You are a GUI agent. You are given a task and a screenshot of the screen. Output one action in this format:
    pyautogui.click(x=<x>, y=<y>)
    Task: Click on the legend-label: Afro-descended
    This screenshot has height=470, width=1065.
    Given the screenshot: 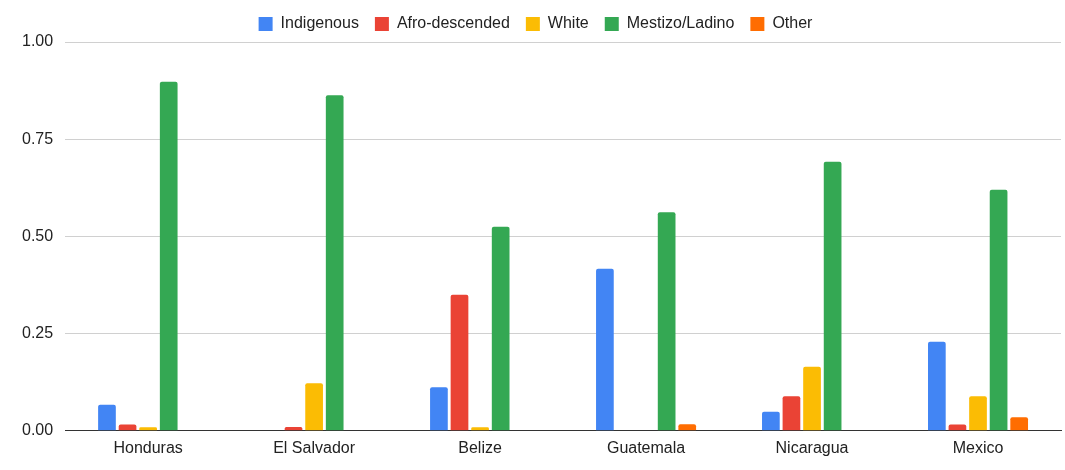 What is the action you would take?
    pyautogui.click(x=453, y=23)
    